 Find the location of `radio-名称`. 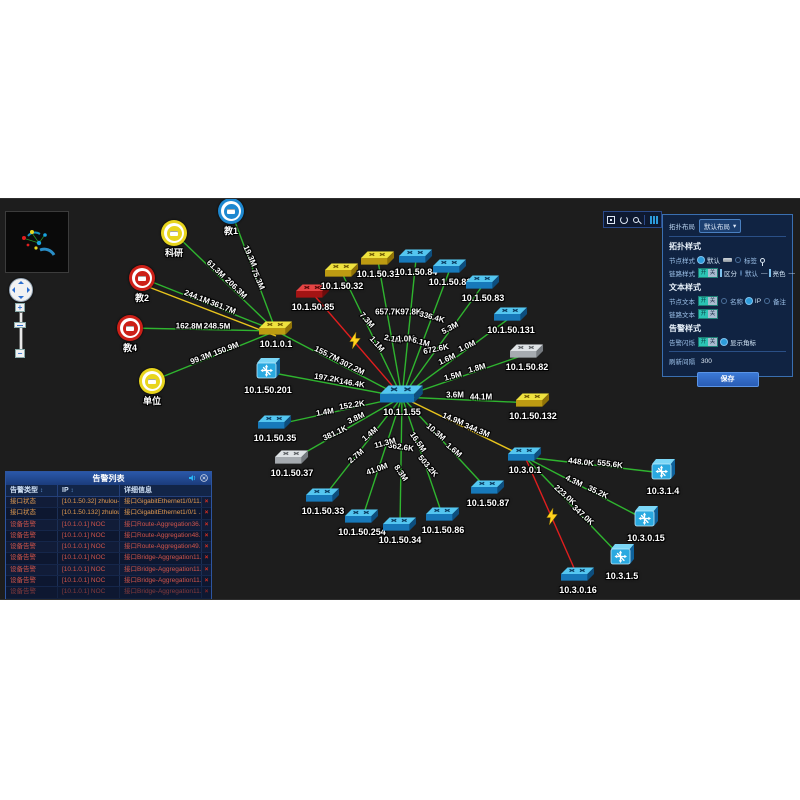

radio-名称 is located at coordinates (724, 301).